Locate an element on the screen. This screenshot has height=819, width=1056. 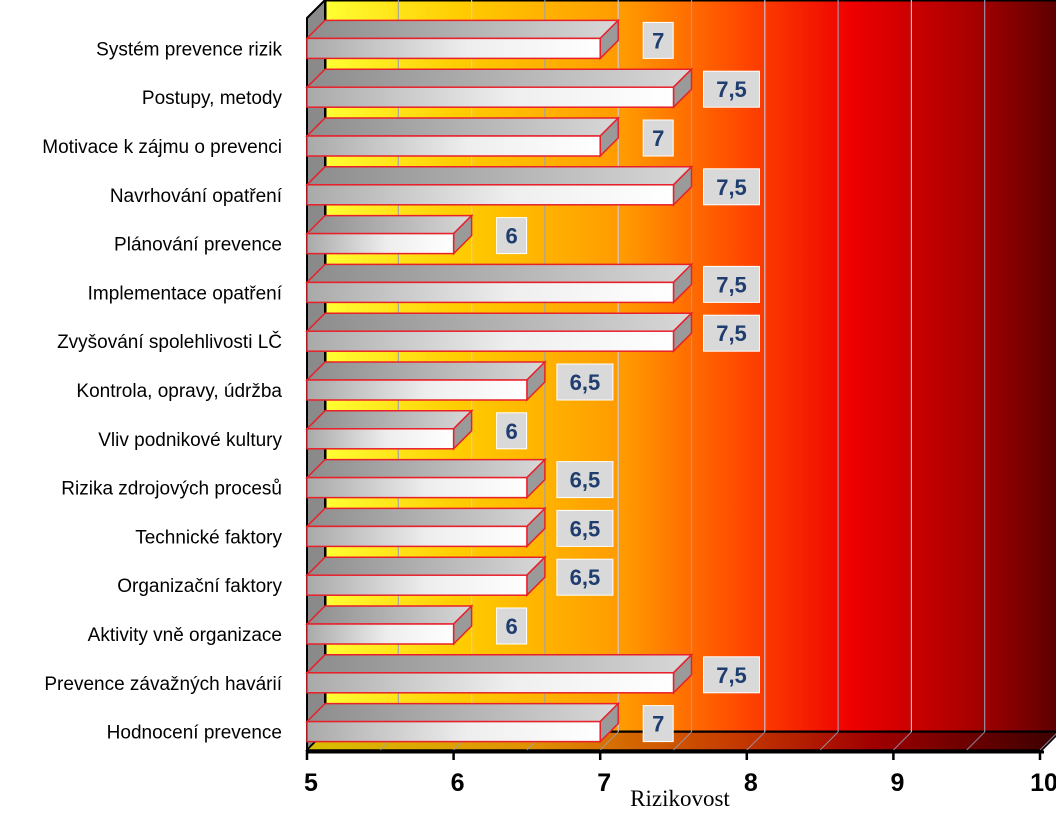
category-label: Rizika zdrojových procesů is located at coordinates (171, 489).